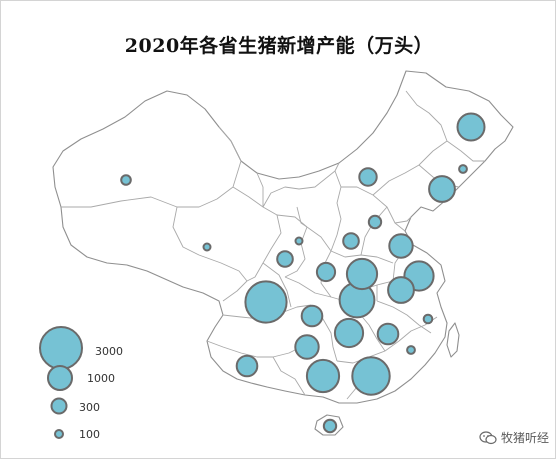  Describe the element at coordinates (428, 319) in the screenshot. I see `bubble-zhejiang` at that location.